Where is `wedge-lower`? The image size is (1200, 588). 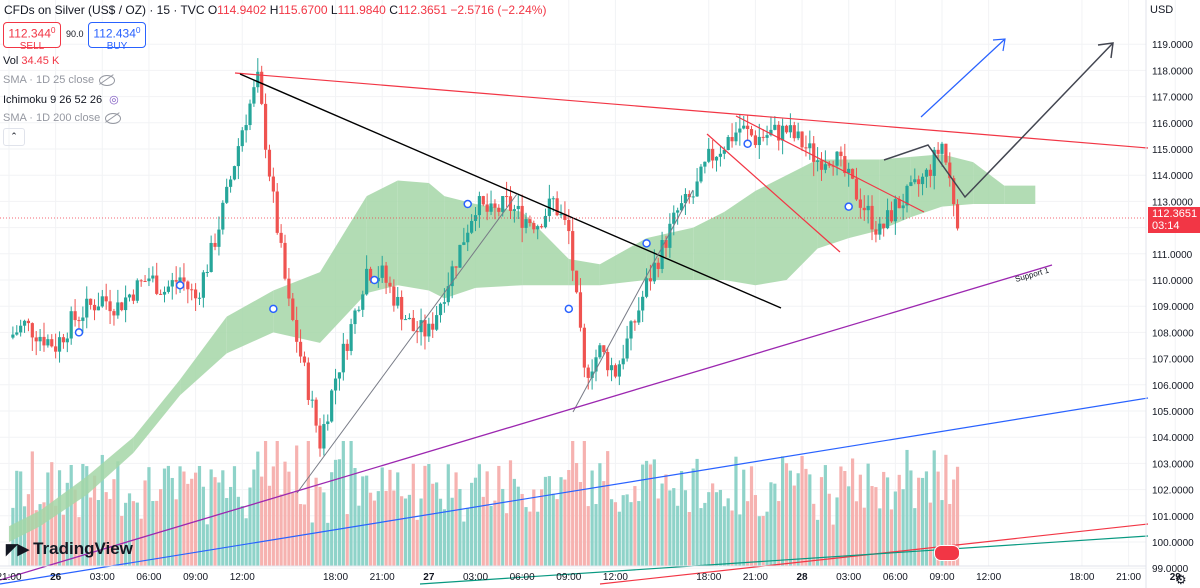
wedge-lower is located at coordinates (773, 193).